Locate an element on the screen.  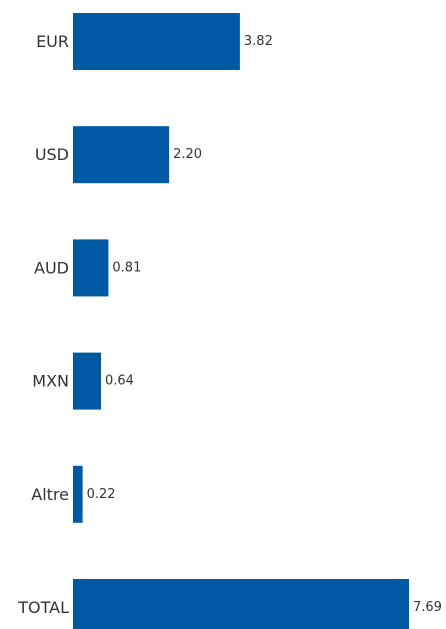
bar-aud is located at coordinates (90, 267).